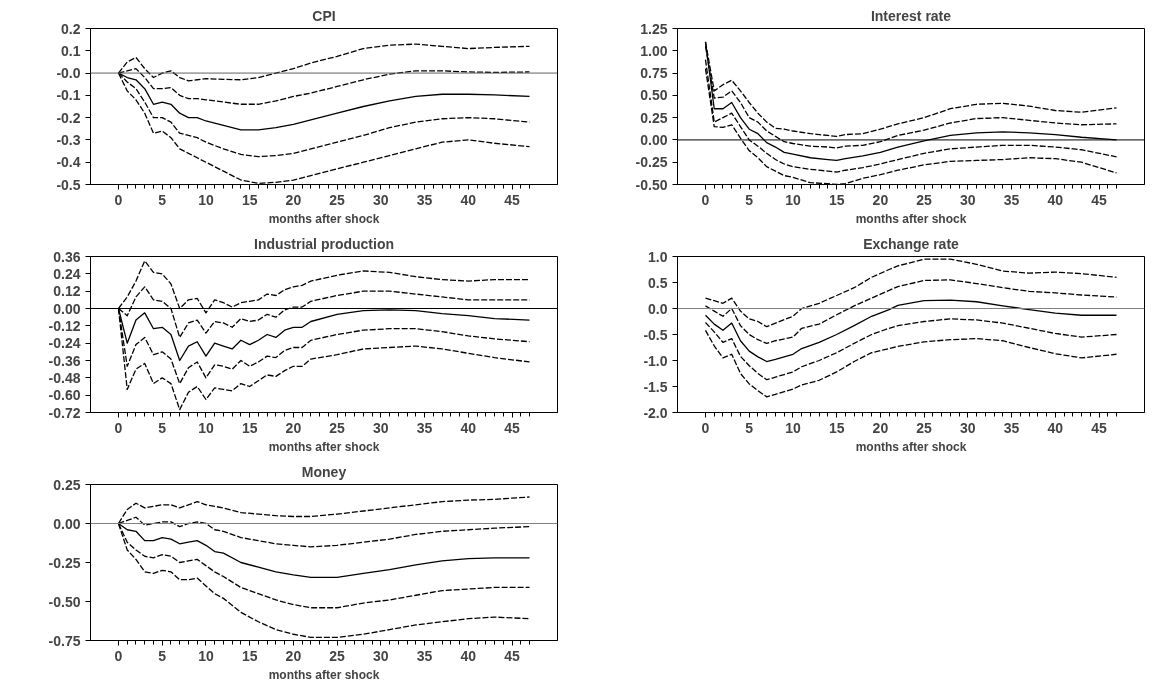 The image size is (1175, 684). Describe the element at coordinates (324, 15) in the screenshot. I see `chart-title: CPI` at that location.